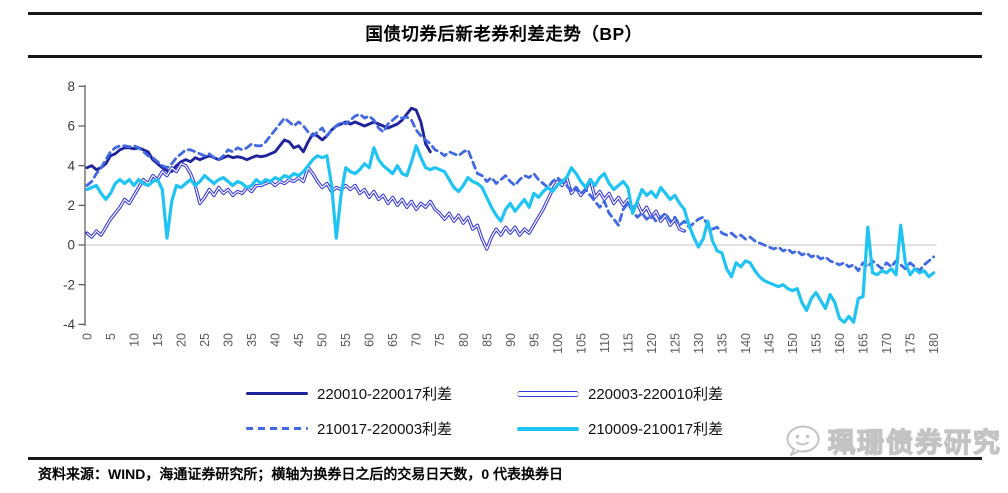  I want to click on chart-title: 国债切券后新老券利差走势（BP）, so click(504, 34).